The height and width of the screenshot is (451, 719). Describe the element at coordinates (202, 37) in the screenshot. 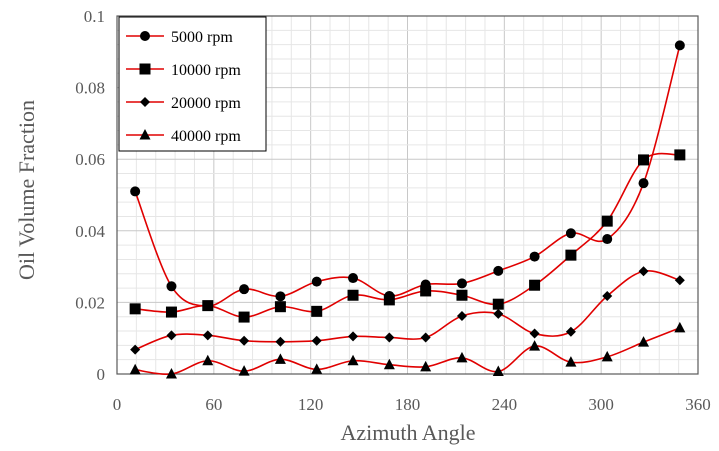

I see `legend-label-5000-rpm: 5000 rpm` at that location.